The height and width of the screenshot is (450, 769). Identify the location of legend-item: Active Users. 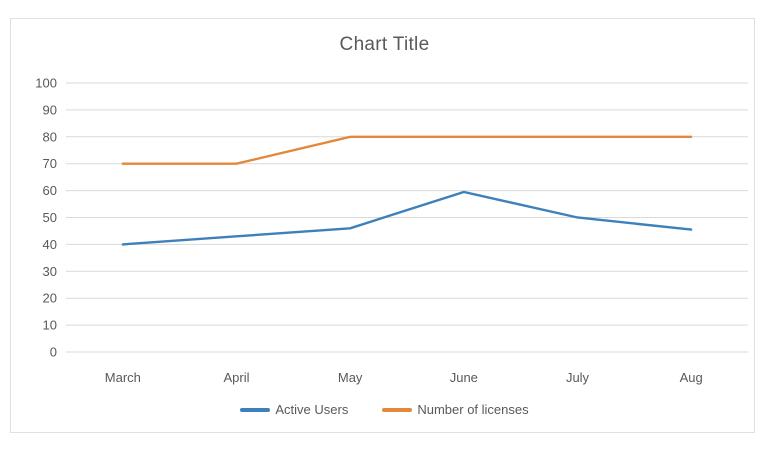
(294, 409).